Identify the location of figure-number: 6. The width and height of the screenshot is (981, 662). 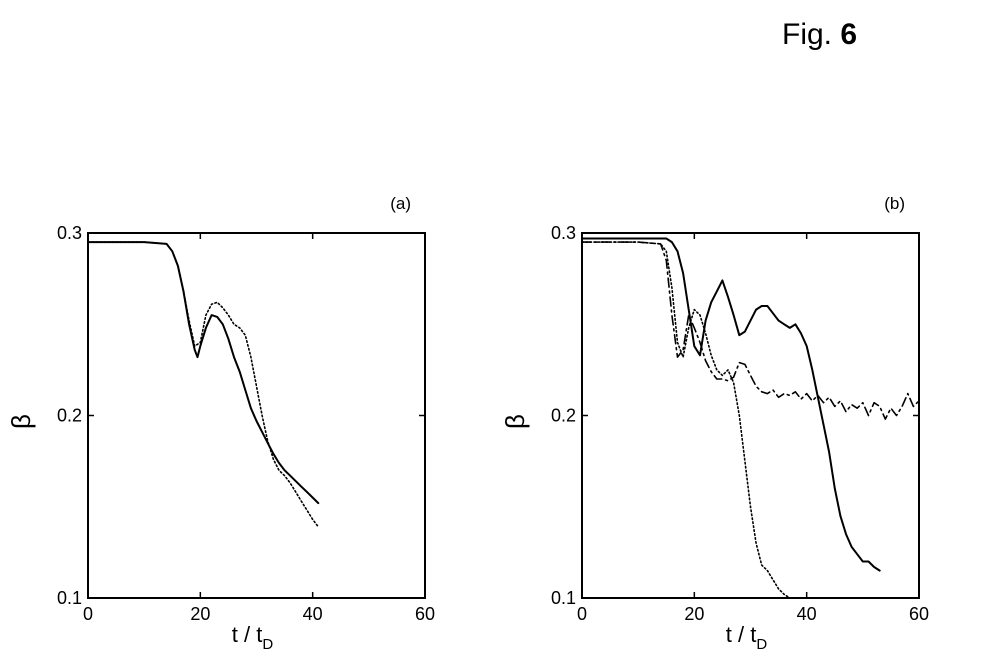
(849, 34).